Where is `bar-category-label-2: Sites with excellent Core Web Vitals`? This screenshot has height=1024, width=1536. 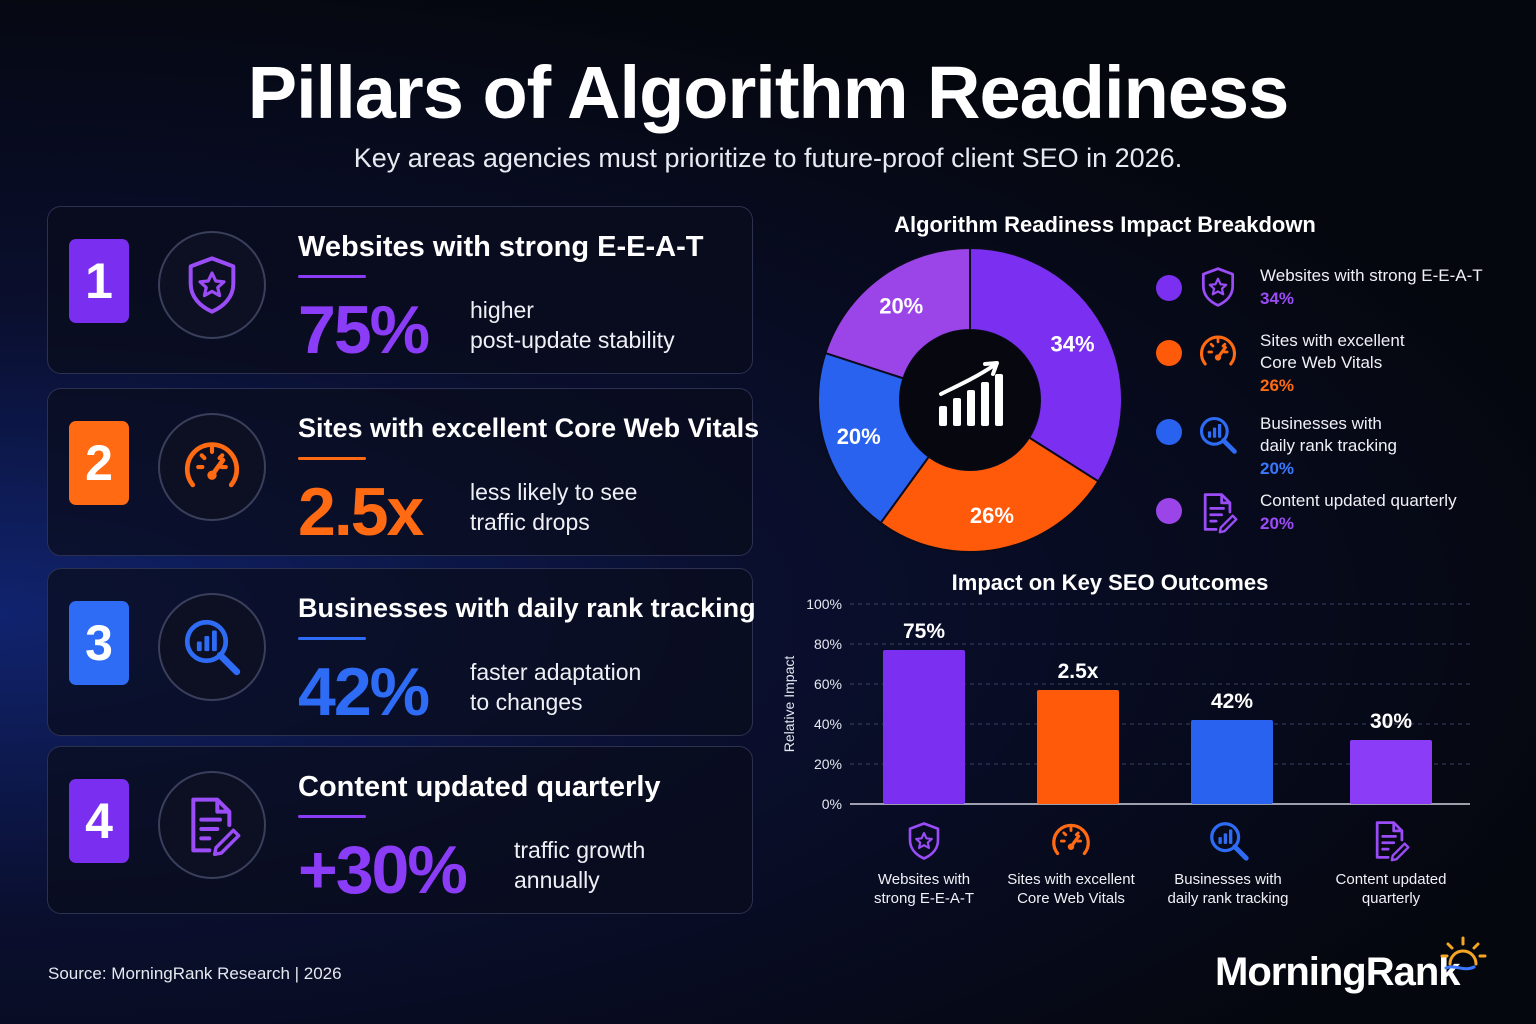 bar-category-label-2: Sites with excellent Core Web Vitals is located at coordinates (1071, 889).